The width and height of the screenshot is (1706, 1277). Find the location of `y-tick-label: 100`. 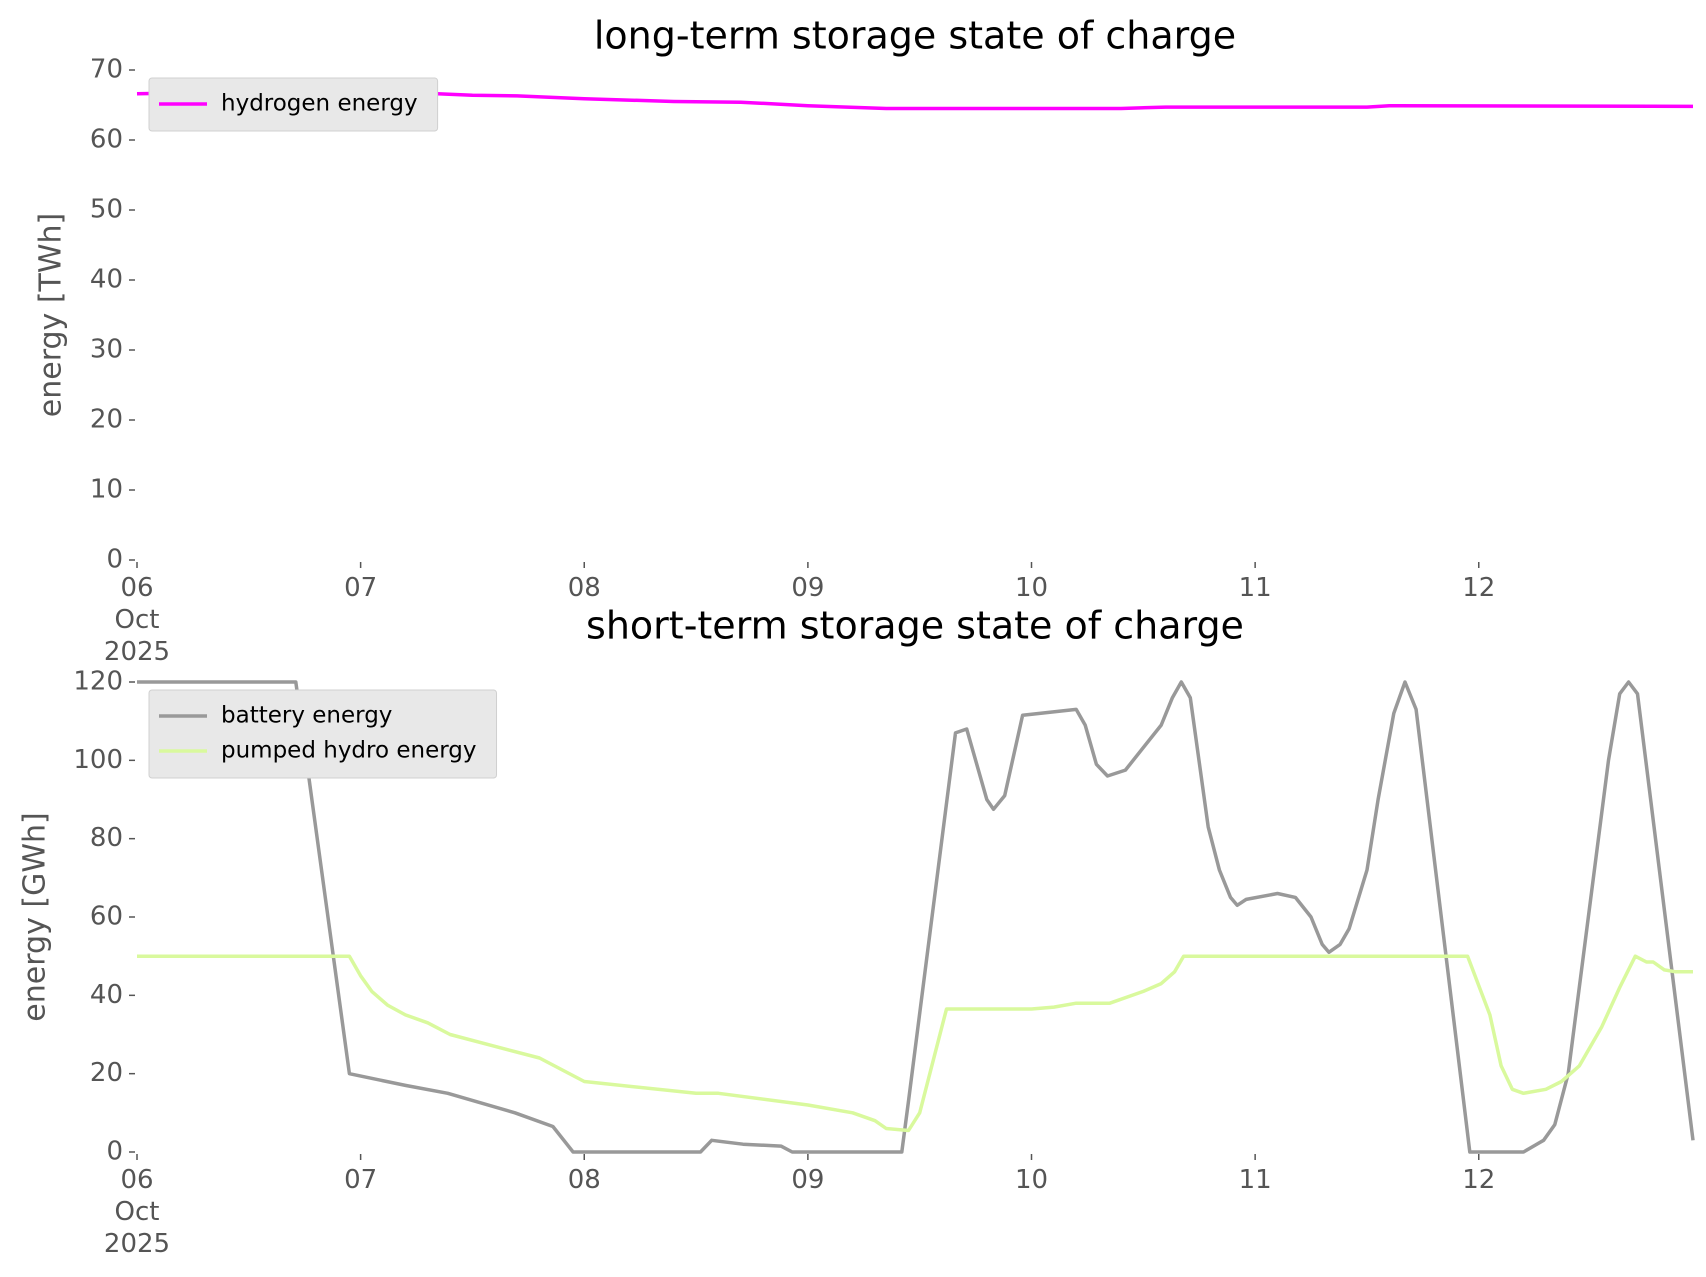

y-tick-label: 100 is located at coordinates (98, 760).